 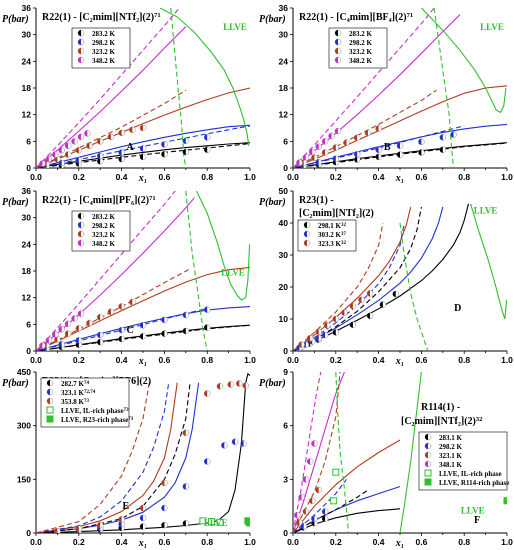 I want to click on legend-entry: 298.1 K32, so click(x=332, y=226).